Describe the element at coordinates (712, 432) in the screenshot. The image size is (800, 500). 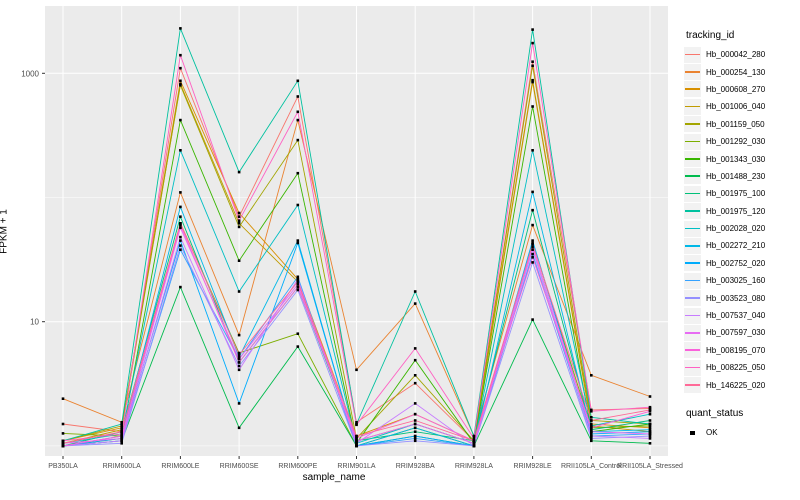
I see `legend-item-label: OK` at that location.